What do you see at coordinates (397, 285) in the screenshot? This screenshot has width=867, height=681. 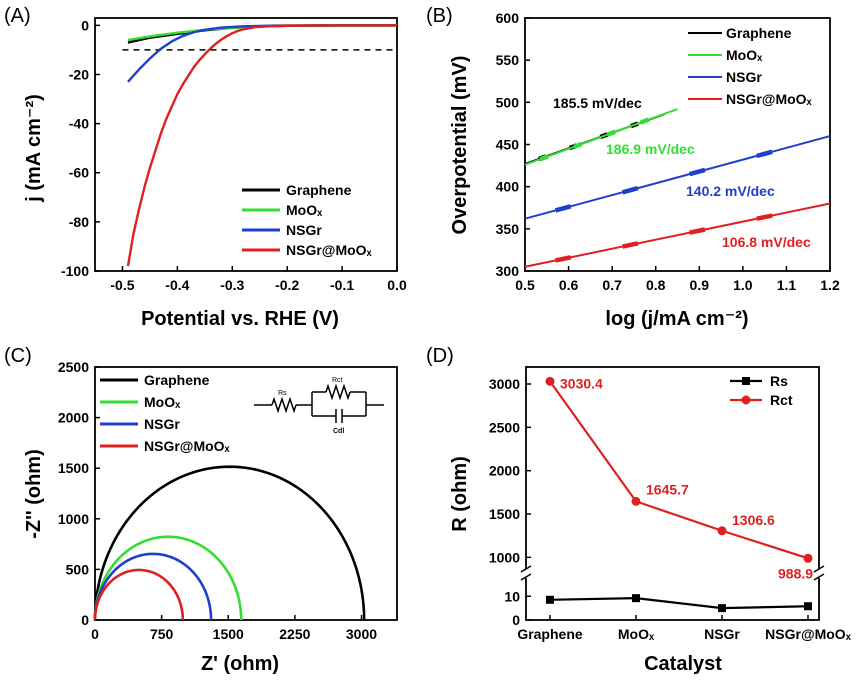 I see `panel-a-x-tick-label: 0.0` at bounding box center [397, 285].